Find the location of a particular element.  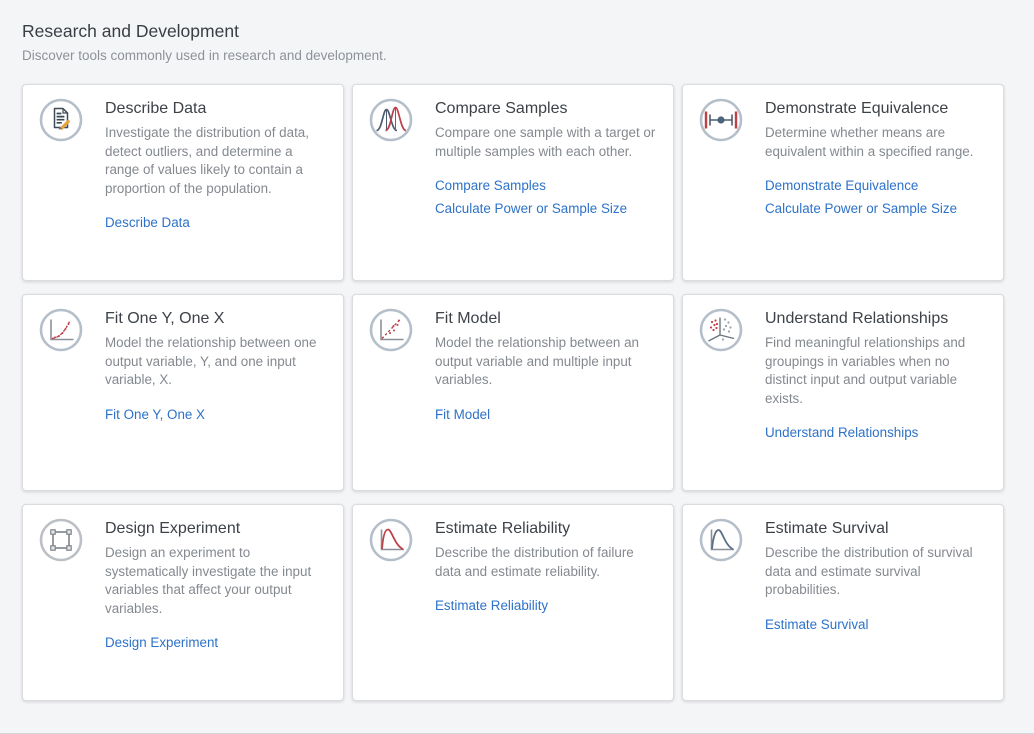

card-title: Compare Samples is located at coordinates (501, 108).